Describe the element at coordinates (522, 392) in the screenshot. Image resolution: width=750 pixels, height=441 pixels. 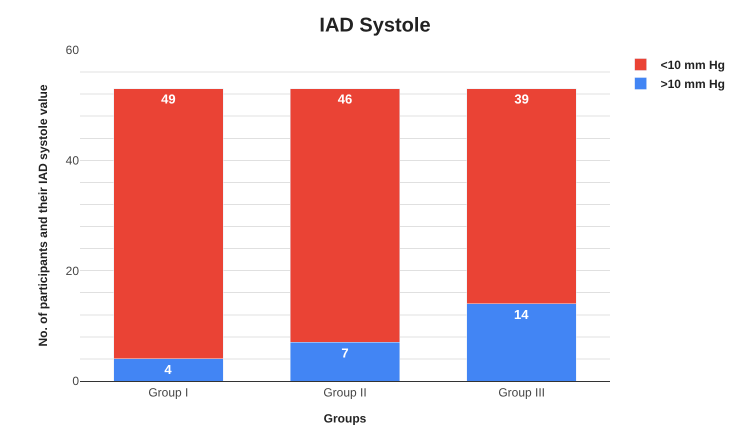
I see `x-tick-label: Group III` at that location.